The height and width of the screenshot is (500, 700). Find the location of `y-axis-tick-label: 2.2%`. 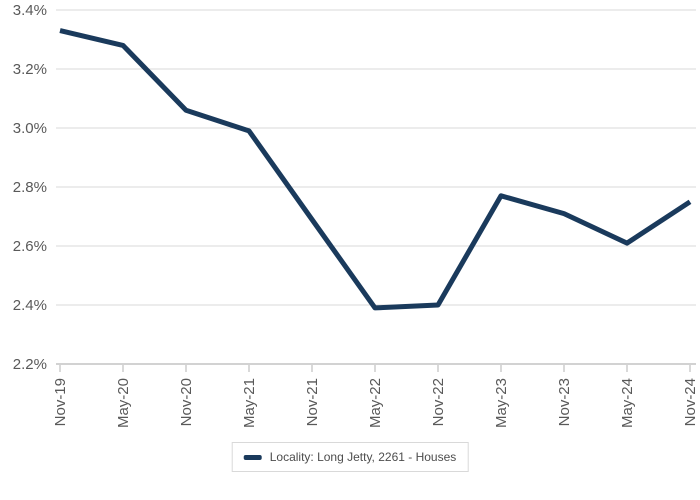

y-axis-tick-label: 2.2% is located at coordinates (30, 364).